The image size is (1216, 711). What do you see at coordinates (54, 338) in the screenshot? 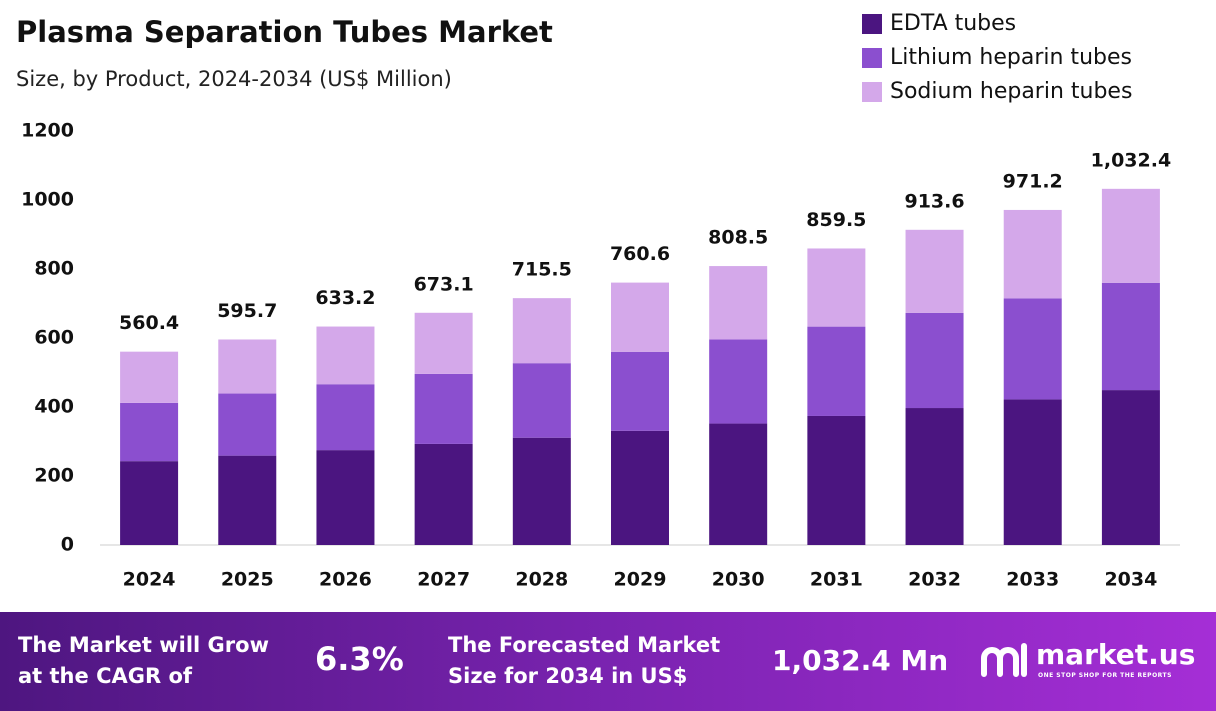
I see `y-tick-label: 600` at bounding box center [54, 338].